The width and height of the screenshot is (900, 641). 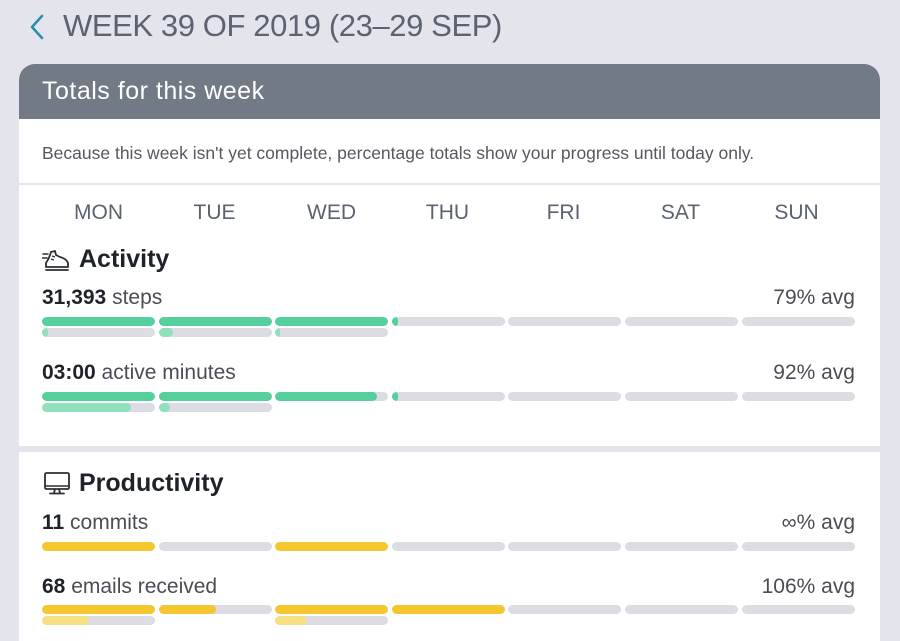 What do you see at coordinates (165, 372) in the screenshot?
I see `active-minutes-unit: active minutes` at bounding box center [165, 372].